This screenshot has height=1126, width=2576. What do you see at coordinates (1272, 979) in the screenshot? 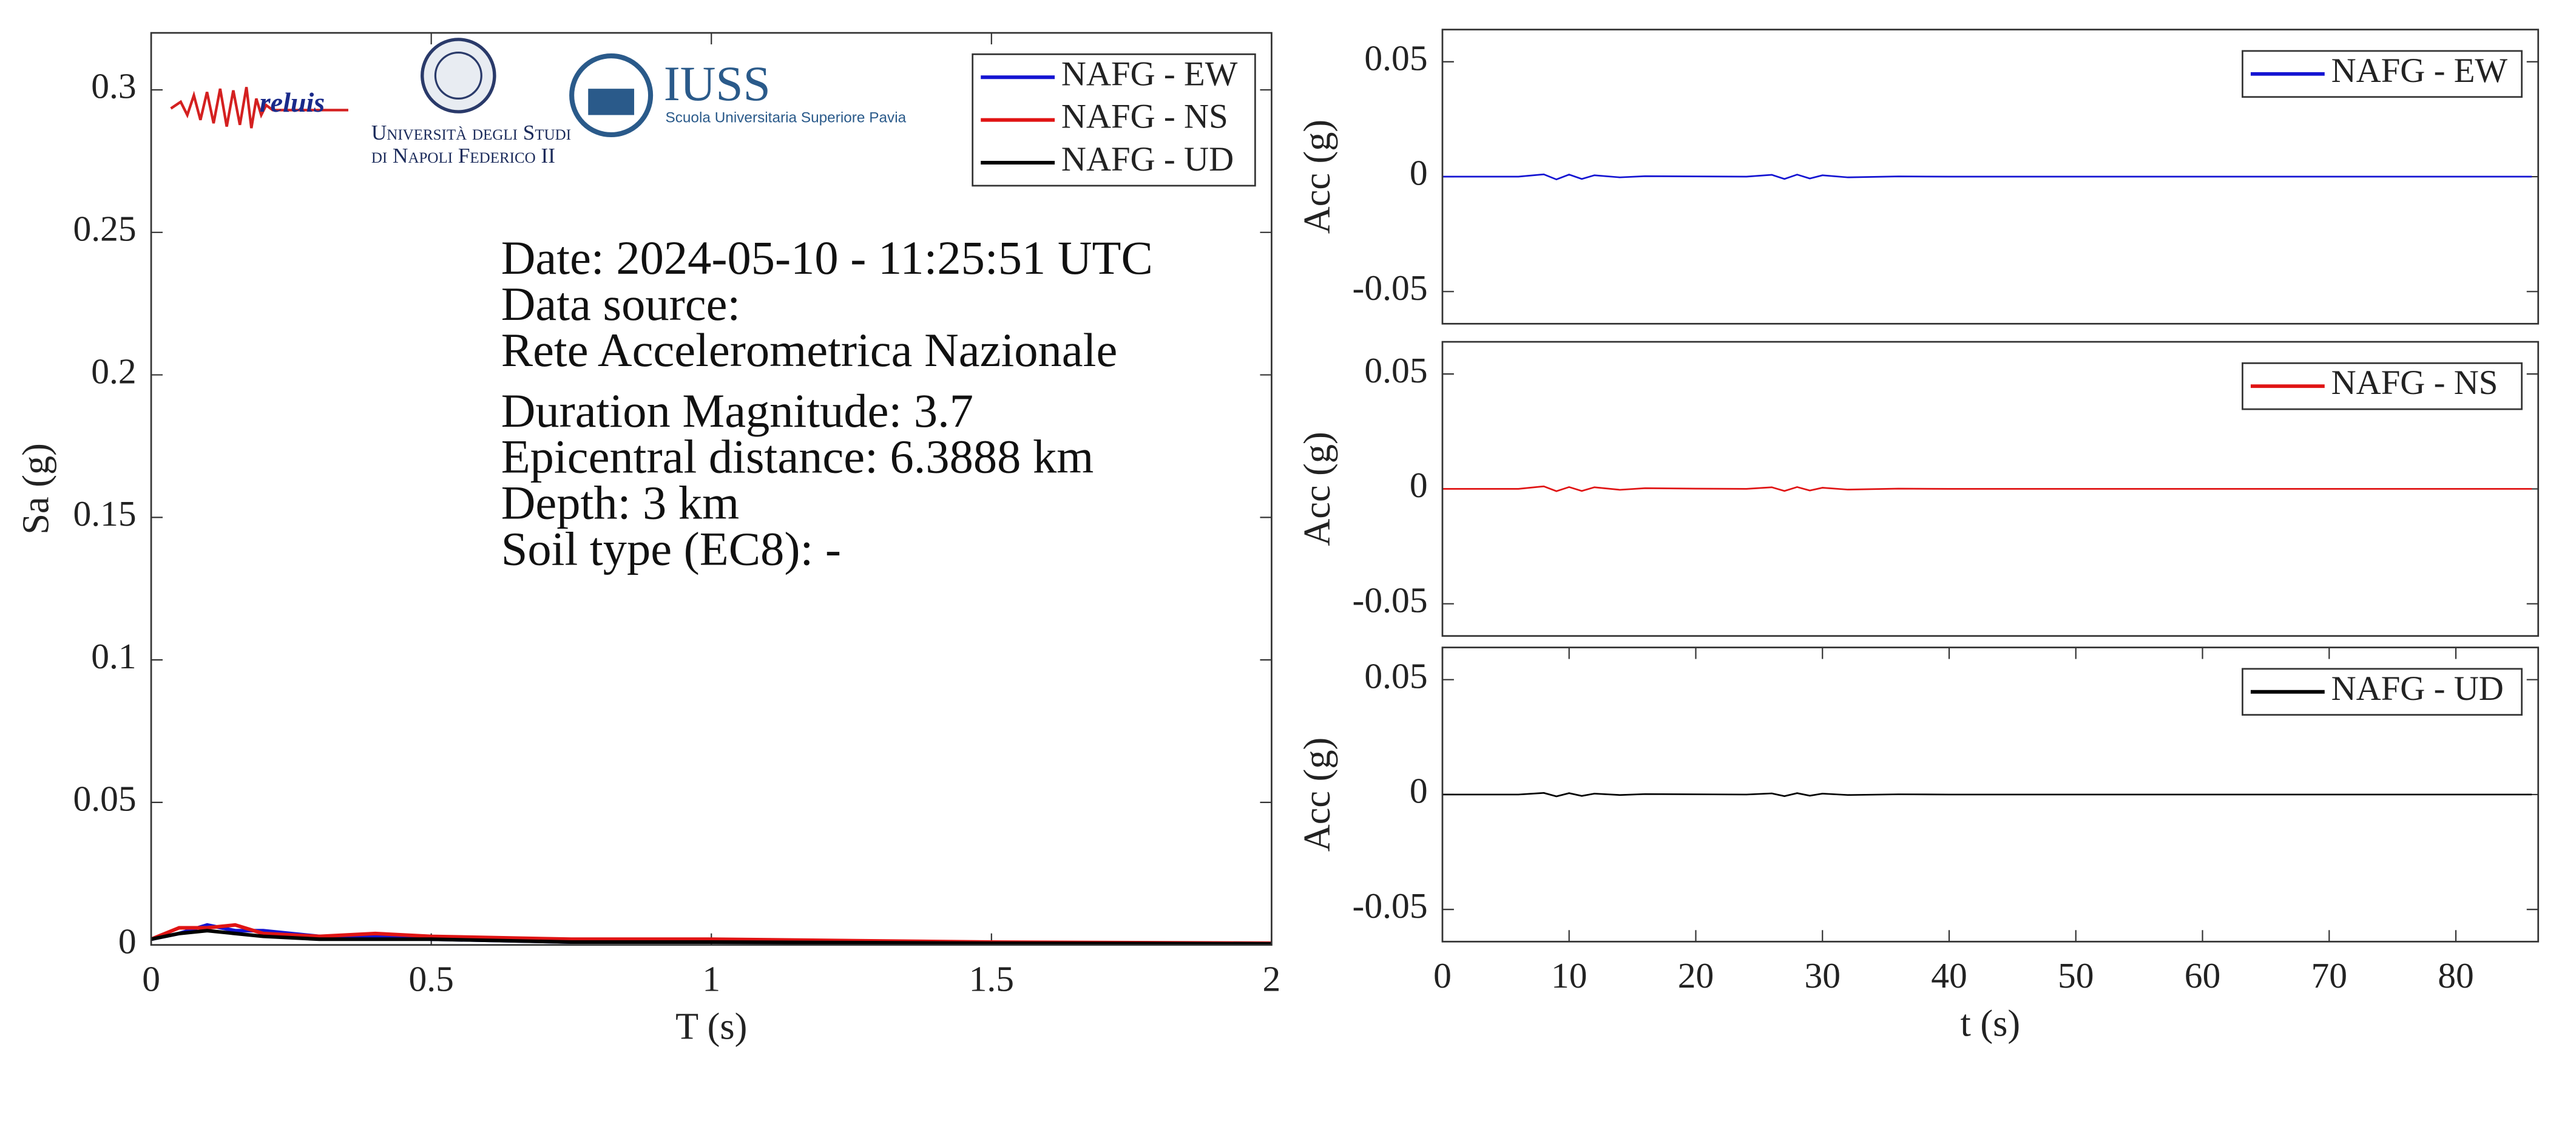
I see `x-tick-label: 2` at bounding box center [1272, 979].